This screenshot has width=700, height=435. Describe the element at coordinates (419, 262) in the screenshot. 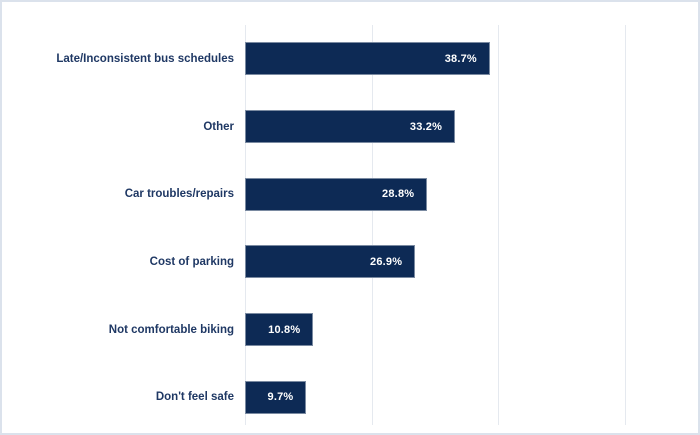

I see `bar-row: Cost of parking 26.9%` at that location.